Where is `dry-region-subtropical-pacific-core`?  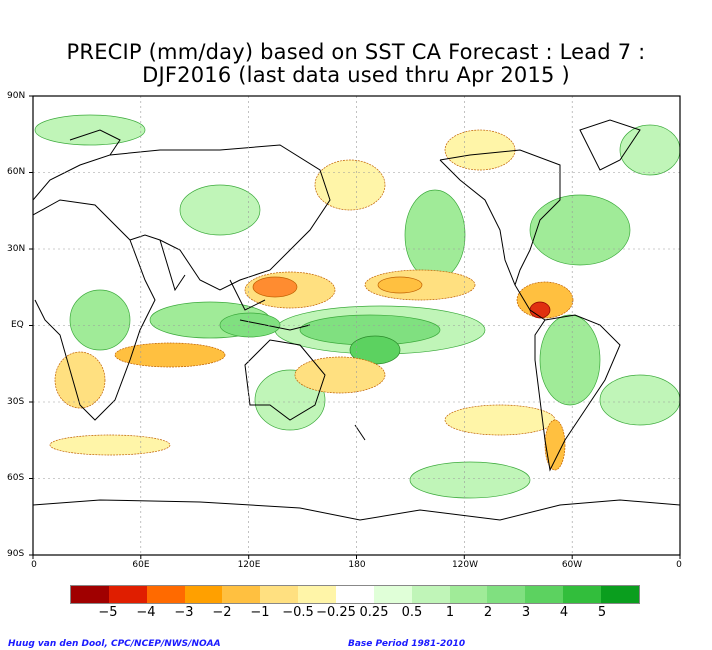 dry-region-subtropical-pacific-core is located at coordinates (400, 285).